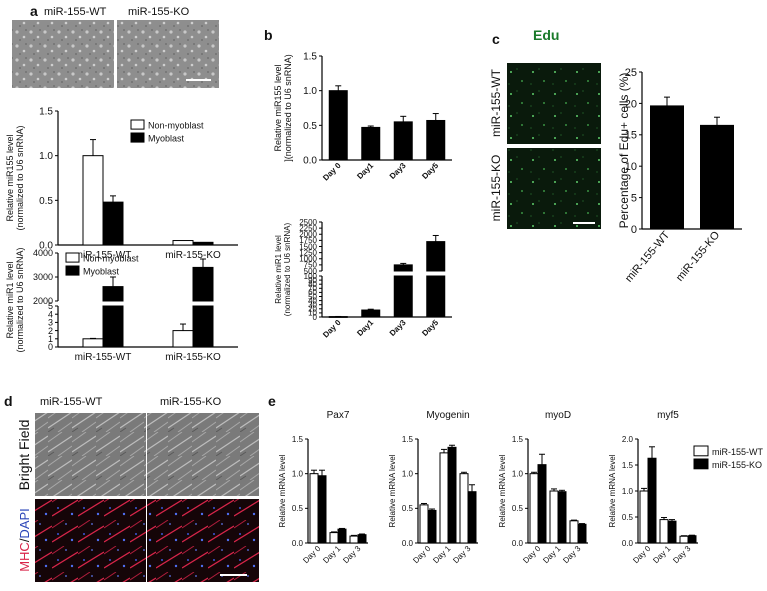 The height and width of the screenshot is (591, 767). Describe the element at coordinates (546, 35) in the screenshot. I see `edu-title: Edu` at that location.